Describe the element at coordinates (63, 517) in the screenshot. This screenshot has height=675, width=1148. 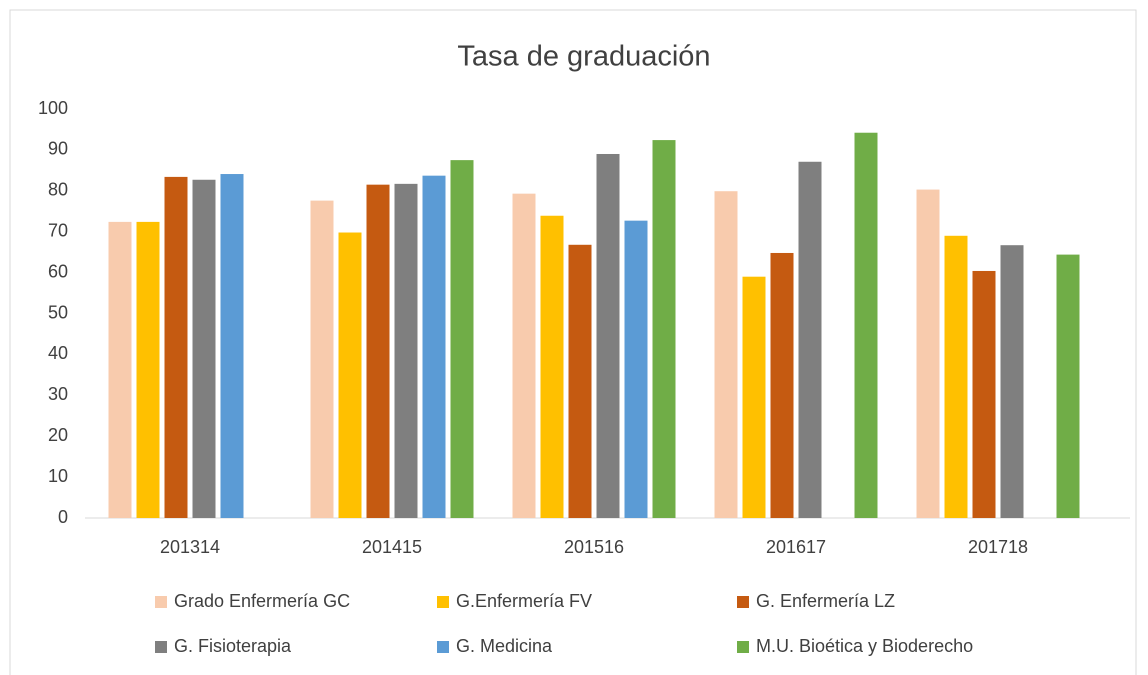
I see `y-tick-label: 0` at that location.